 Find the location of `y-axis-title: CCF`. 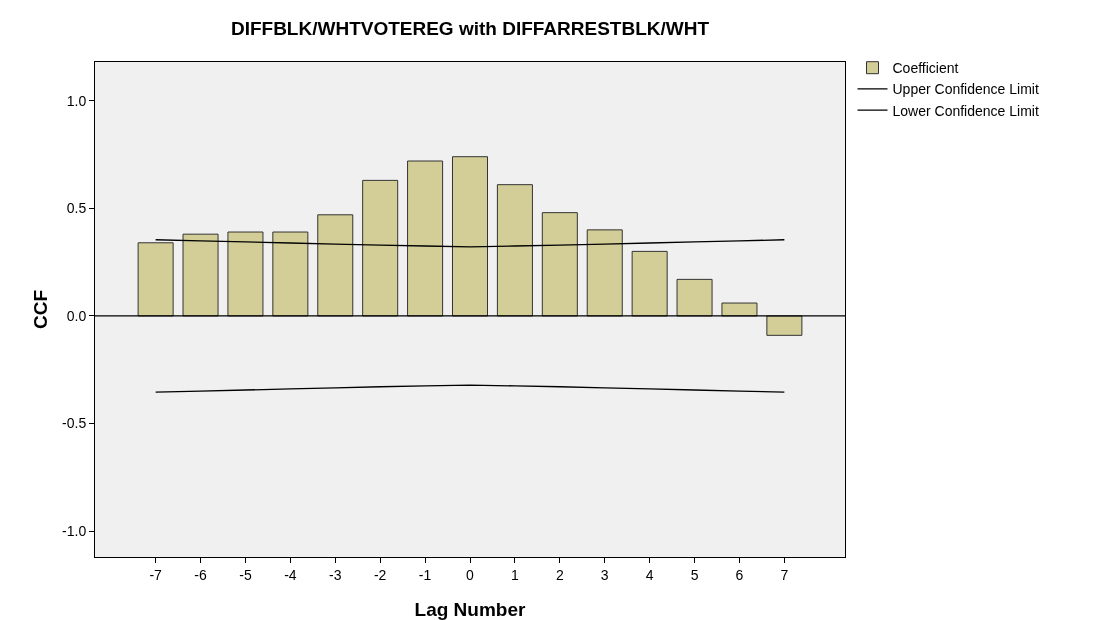

y-axis-title: CCF is located at coordinates (40, 309).